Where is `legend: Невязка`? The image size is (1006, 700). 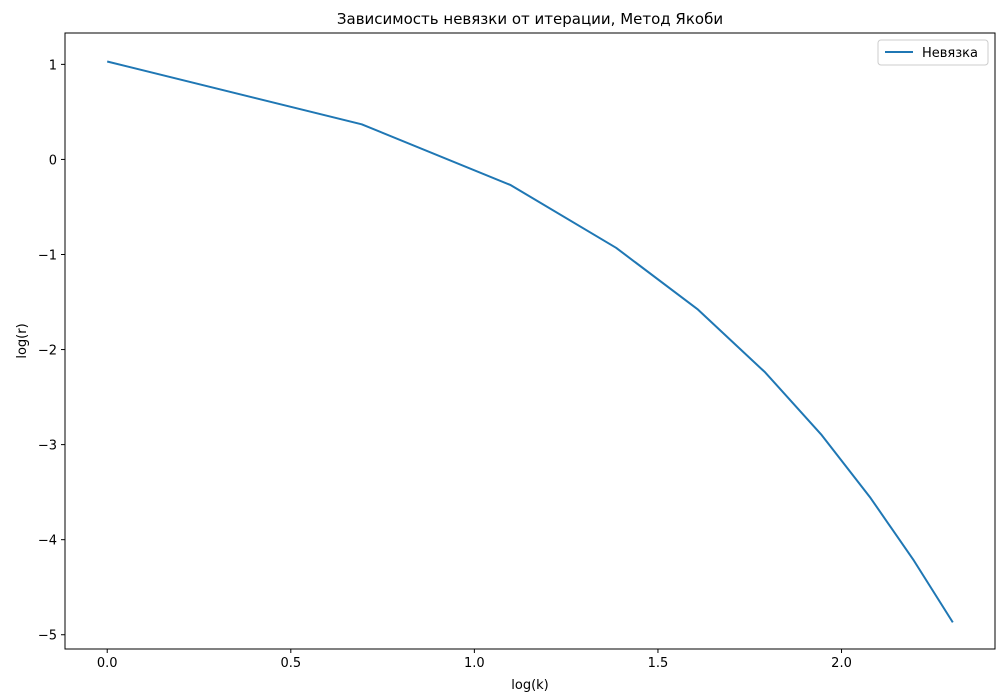
legend: Невязка is located at coordinates (933, 52).